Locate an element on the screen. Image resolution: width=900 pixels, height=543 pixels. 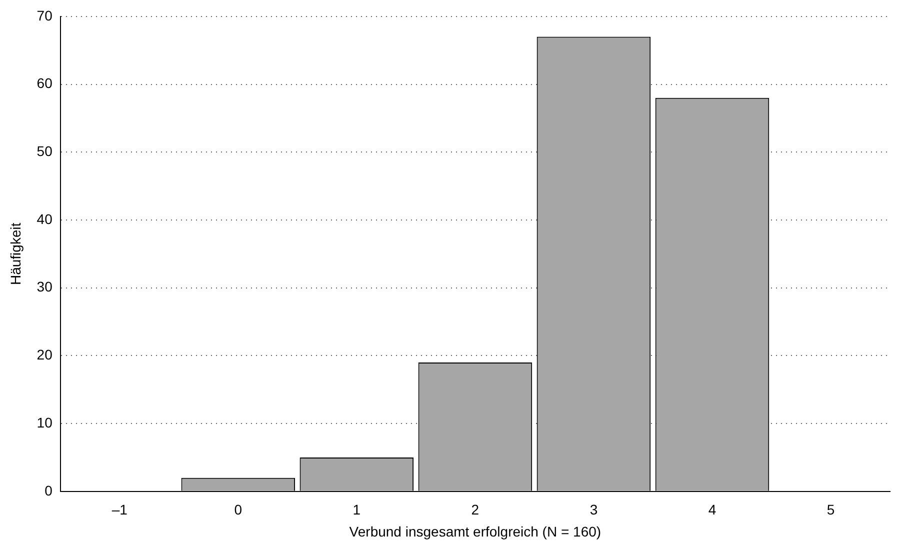
x-tick-label: 1 is located at coordinates (356, 510).